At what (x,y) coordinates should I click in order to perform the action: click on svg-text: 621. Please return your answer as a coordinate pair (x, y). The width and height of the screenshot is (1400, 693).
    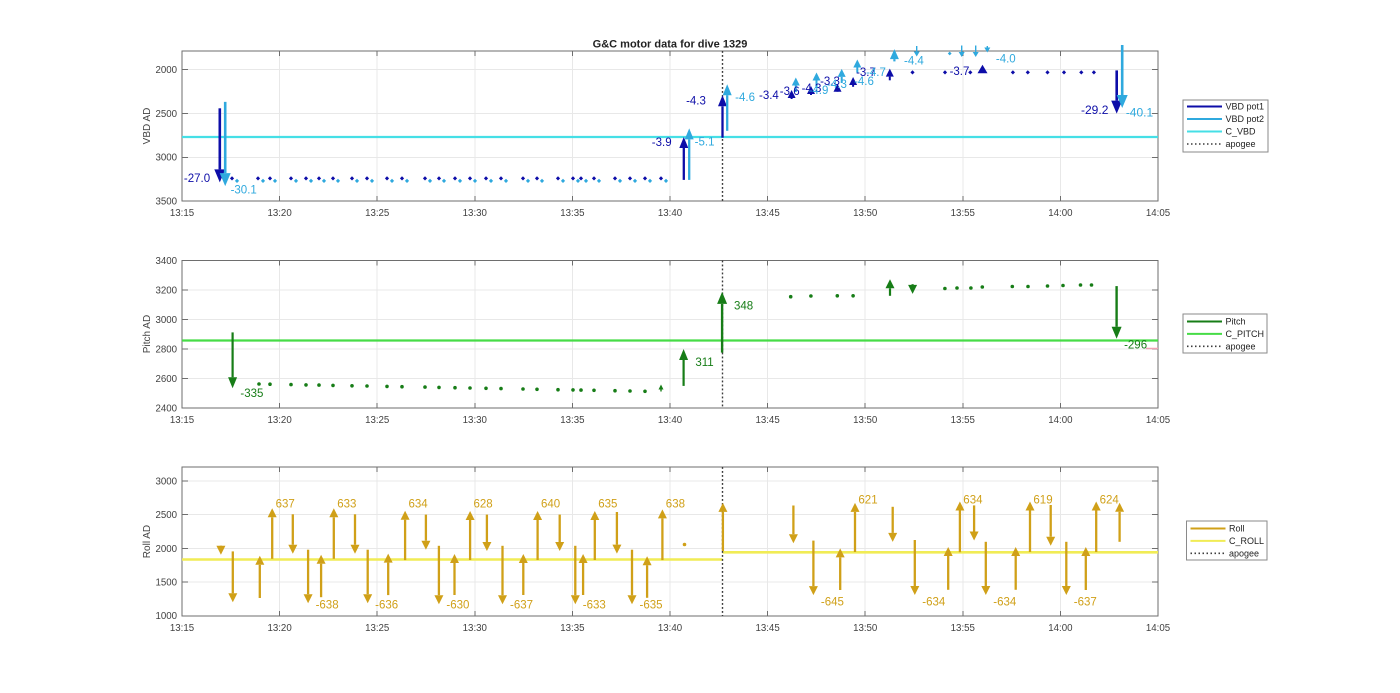
    Looking at the image, I should click on (867, 501).